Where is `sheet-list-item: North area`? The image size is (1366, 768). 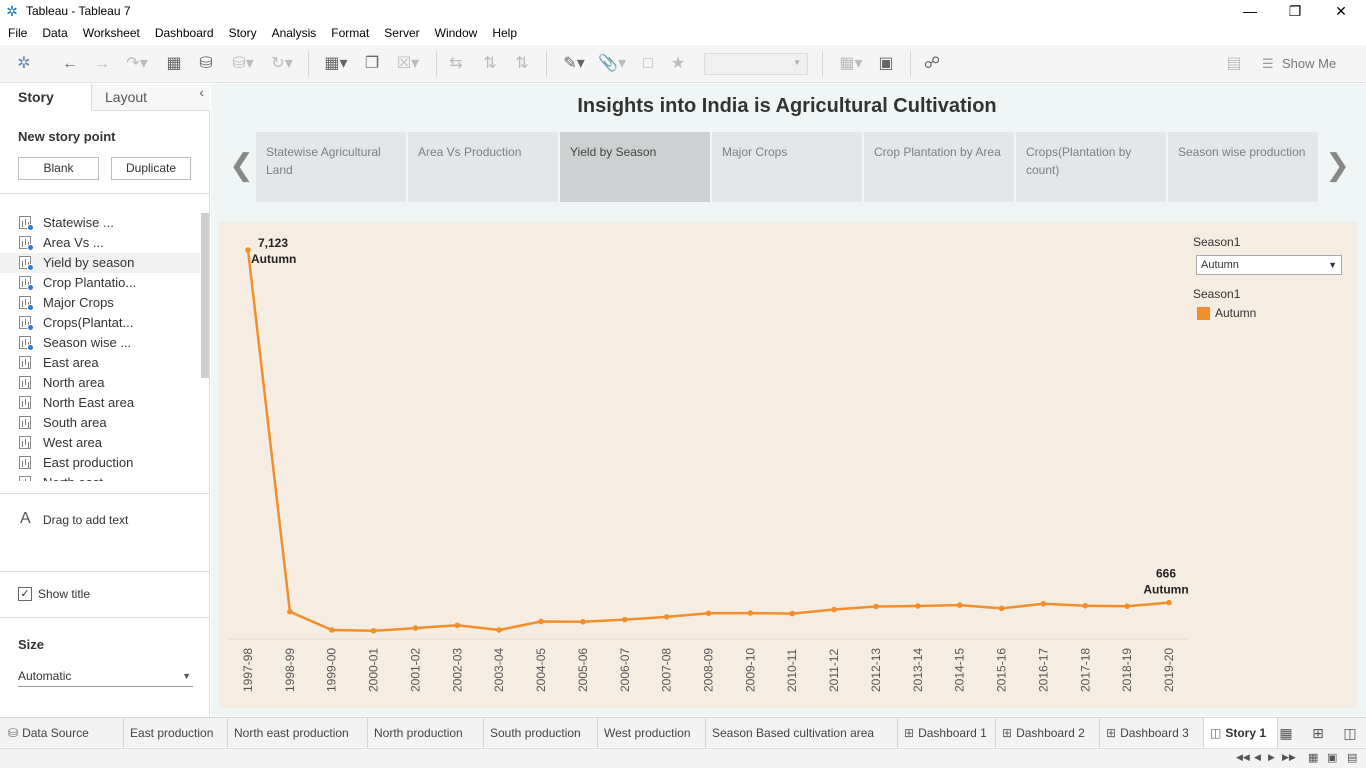 sheet-list-item: North area is located at coordinates (100, 383).